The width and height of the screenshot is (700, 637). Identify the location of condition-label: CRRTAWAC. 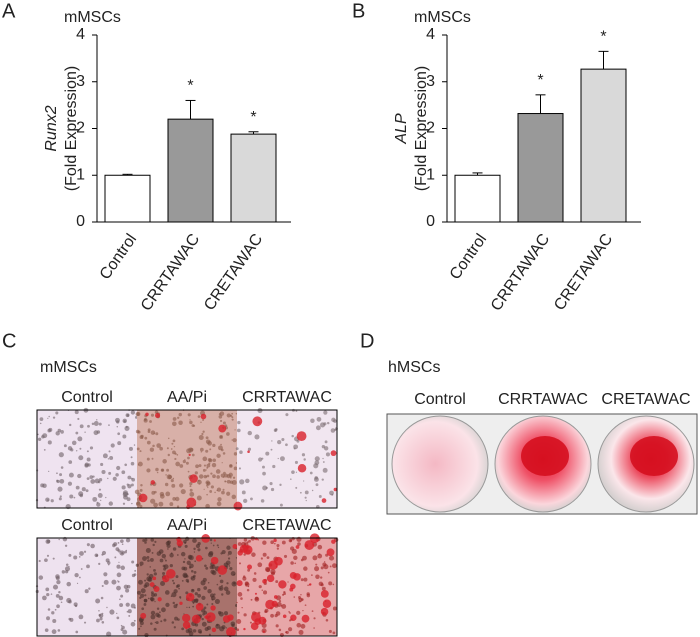
(287, 397).